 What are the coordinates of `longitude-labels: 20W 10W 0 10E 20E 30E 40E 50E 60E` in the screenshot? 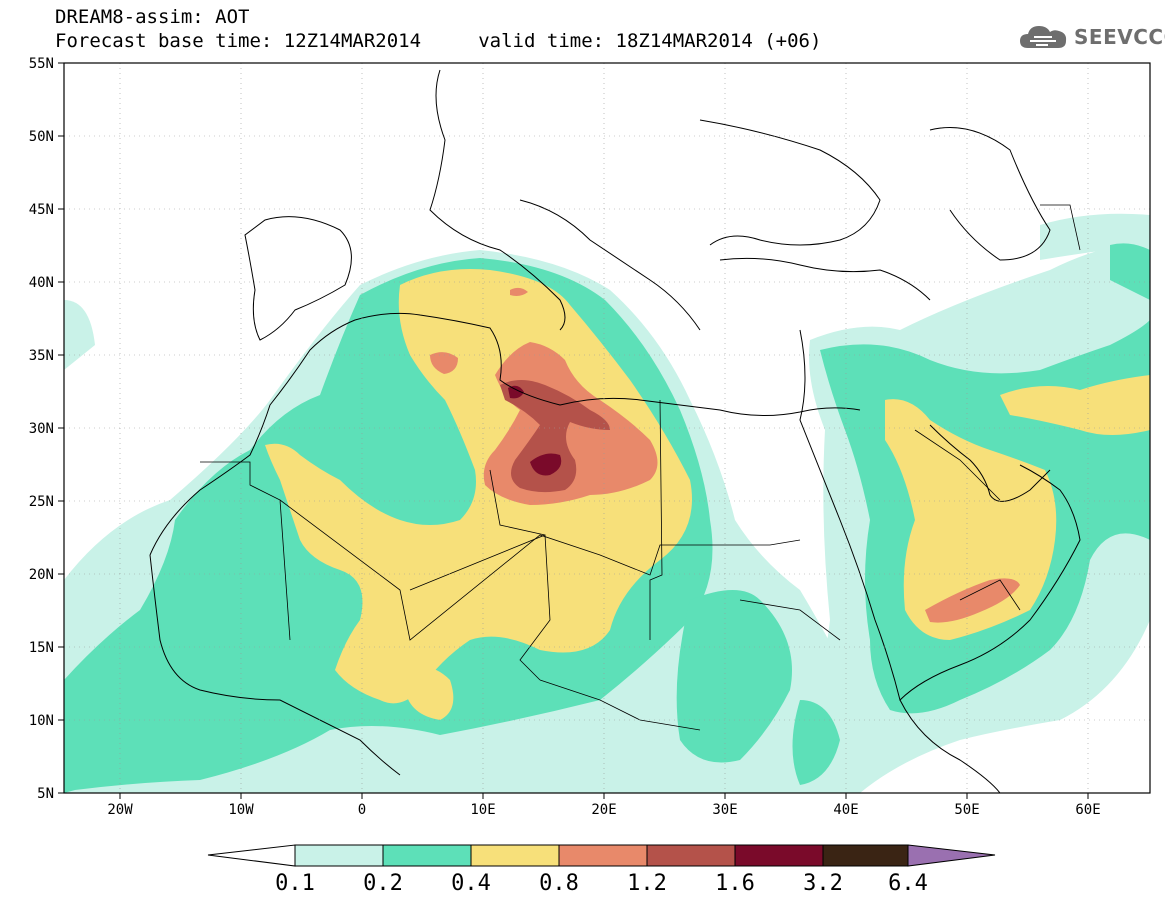 It's located at (603, 810).